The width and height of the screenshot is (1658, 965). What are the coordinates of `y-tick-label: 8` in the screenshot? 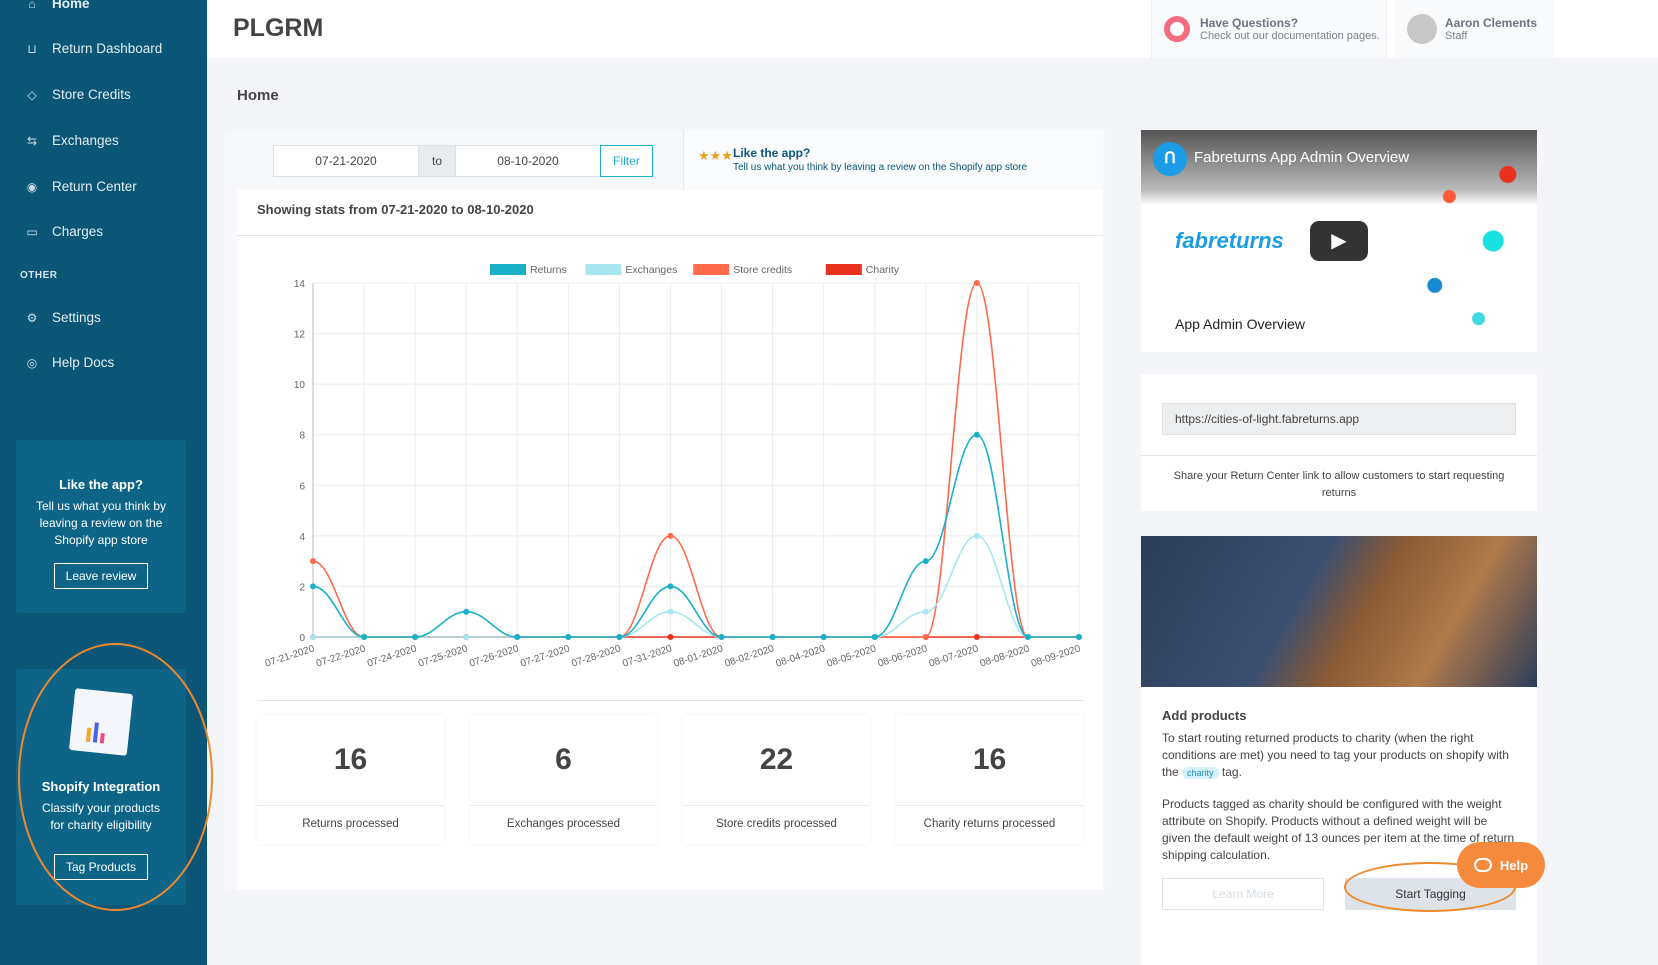 It's located at (302, 436).